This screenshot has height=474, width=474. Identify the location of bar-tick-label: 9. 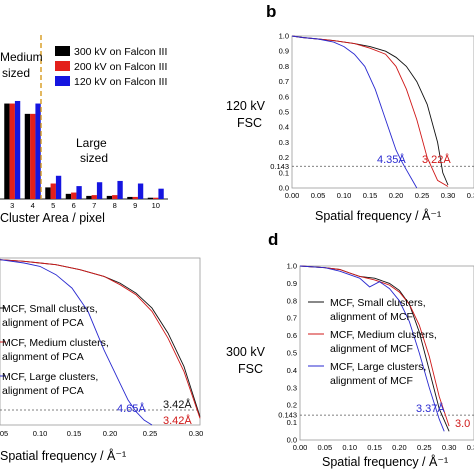
(135, 205).